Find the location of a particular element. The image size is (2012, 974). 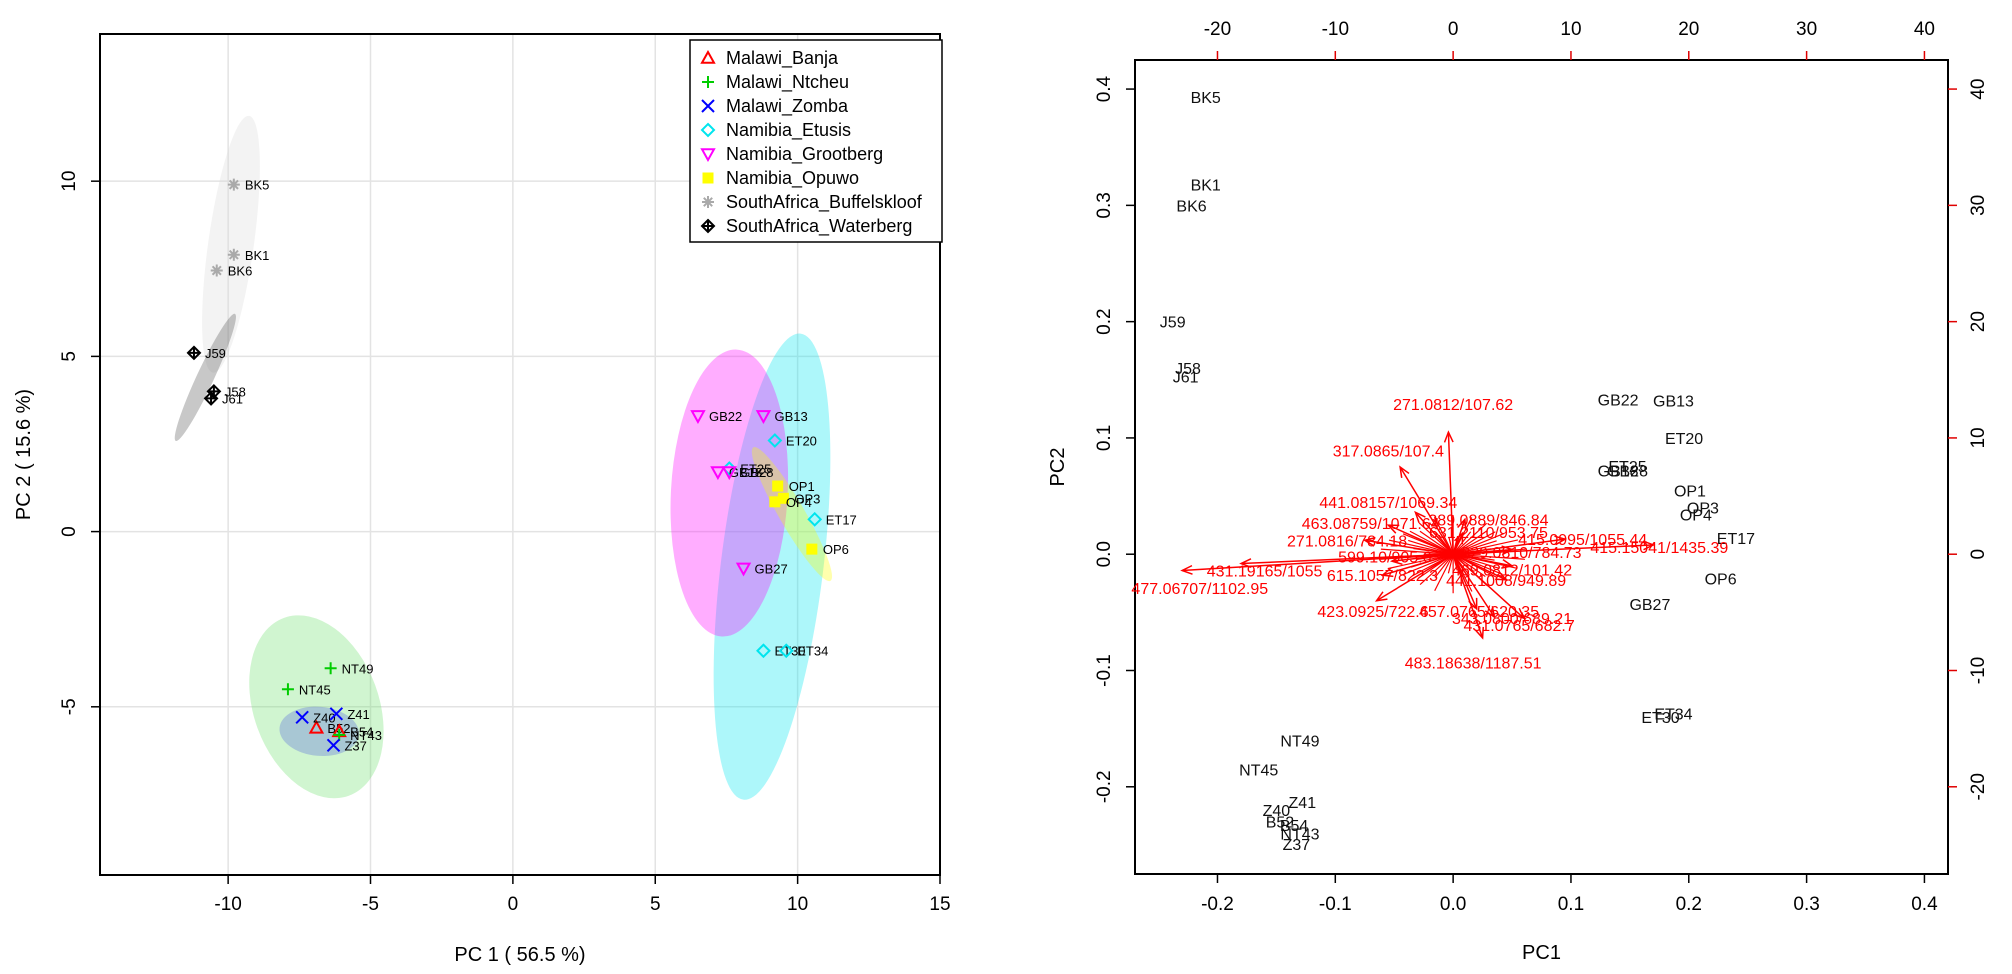

point-label: GB22 is located at coordinates (725, 416).